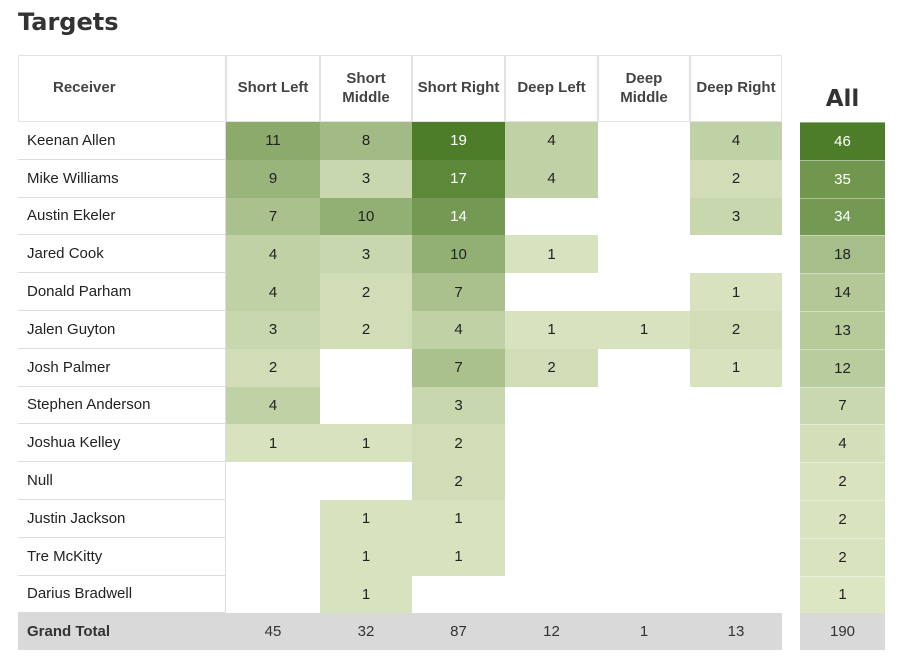 The width and height of the screenshot is (914, 666). What do you see at coordinates (842, 178) in the screenshot?
I see `all-cell: 35` at bounding box center [842, 178].